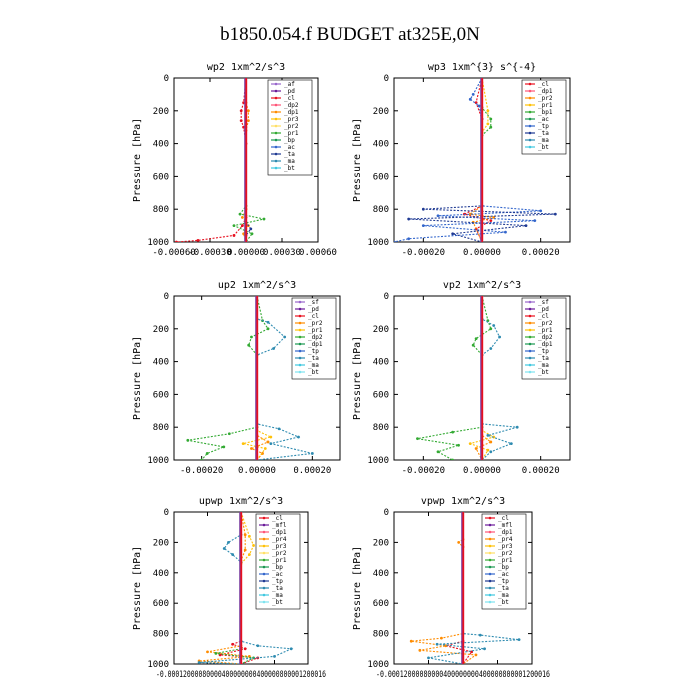 The image size is (700, 700). I want to click on panel-title: wp2 1xm^2/s^3, so click(246, 67).